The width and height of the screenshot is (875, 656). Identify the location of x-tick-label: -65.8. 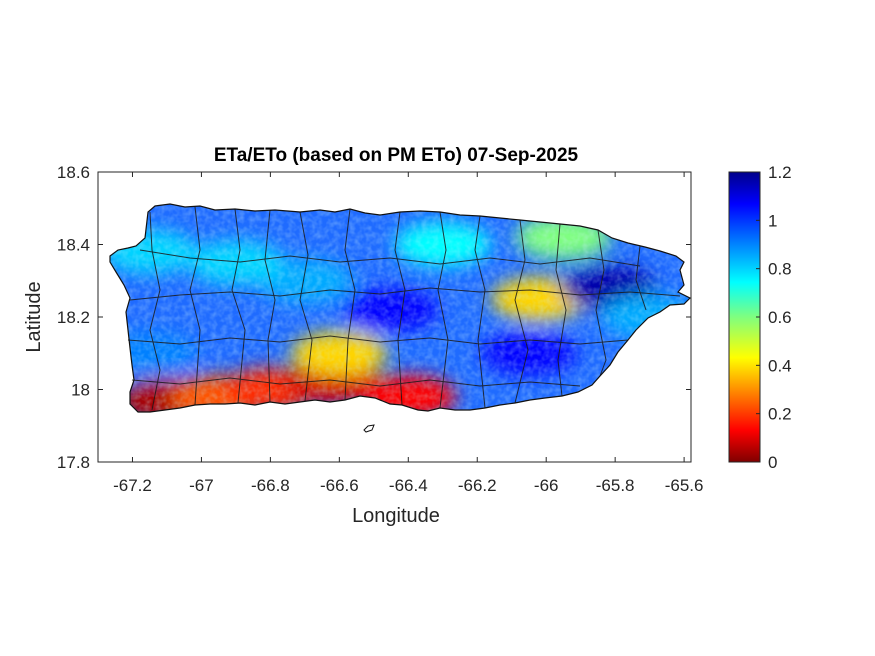
(615, 485).